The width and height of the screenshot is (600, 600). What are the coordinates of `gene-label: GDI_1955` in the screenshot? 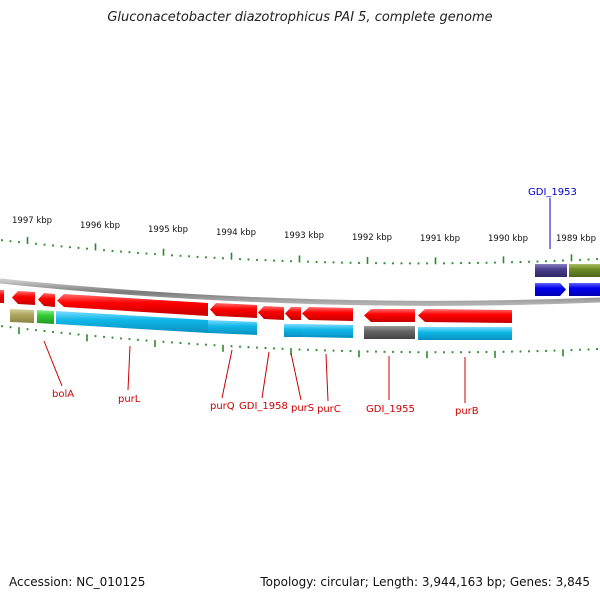 It's located at (390, 409).